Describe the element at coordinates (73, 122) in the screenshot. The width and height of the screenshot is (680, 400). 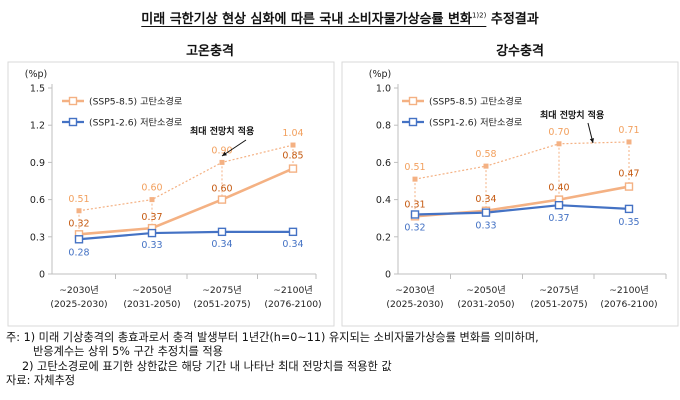
I see `legend-low-swatch-marker` at that location.